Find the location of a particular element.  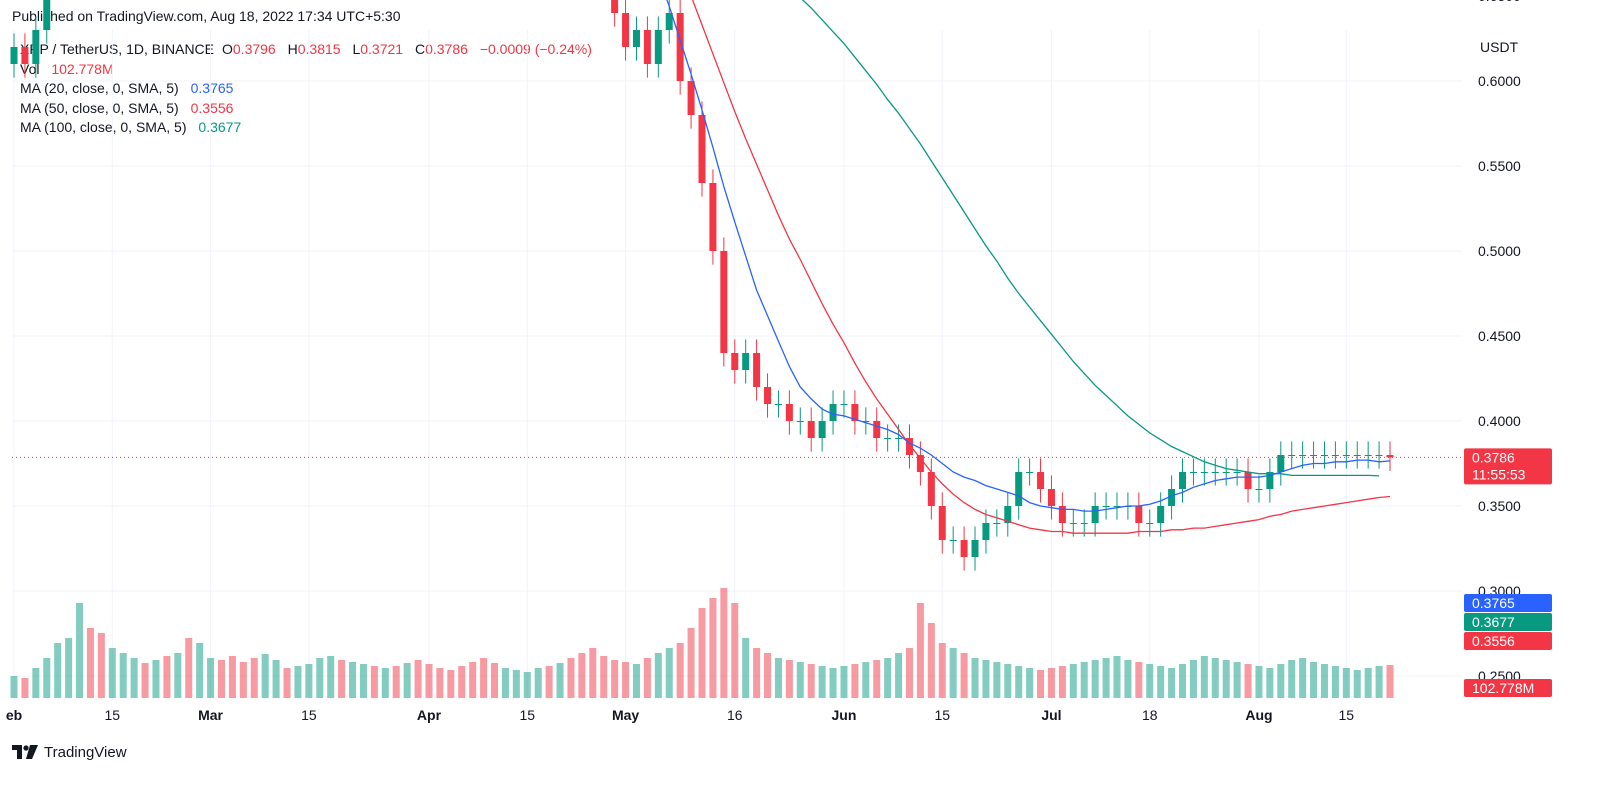

ma20-label: MA (20, close, 0, SMA, 5) is located at coordinates (99, 88).